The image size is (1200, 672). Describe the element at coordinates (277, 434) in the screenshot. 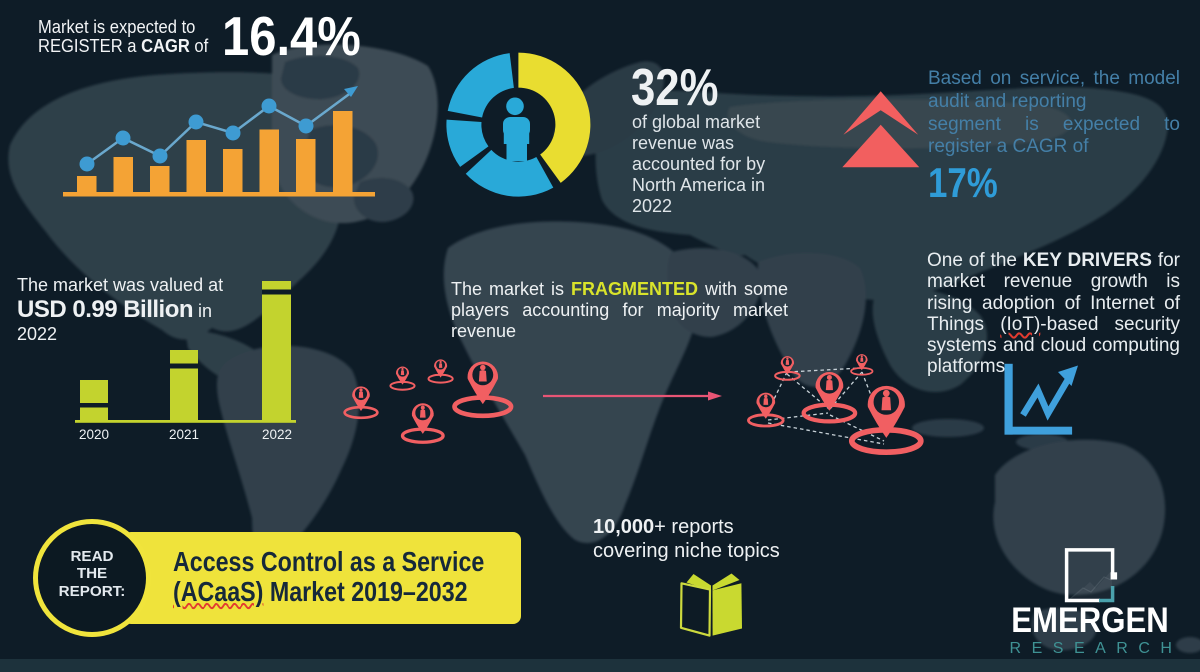

I see `svg-text: 2022` at that location.